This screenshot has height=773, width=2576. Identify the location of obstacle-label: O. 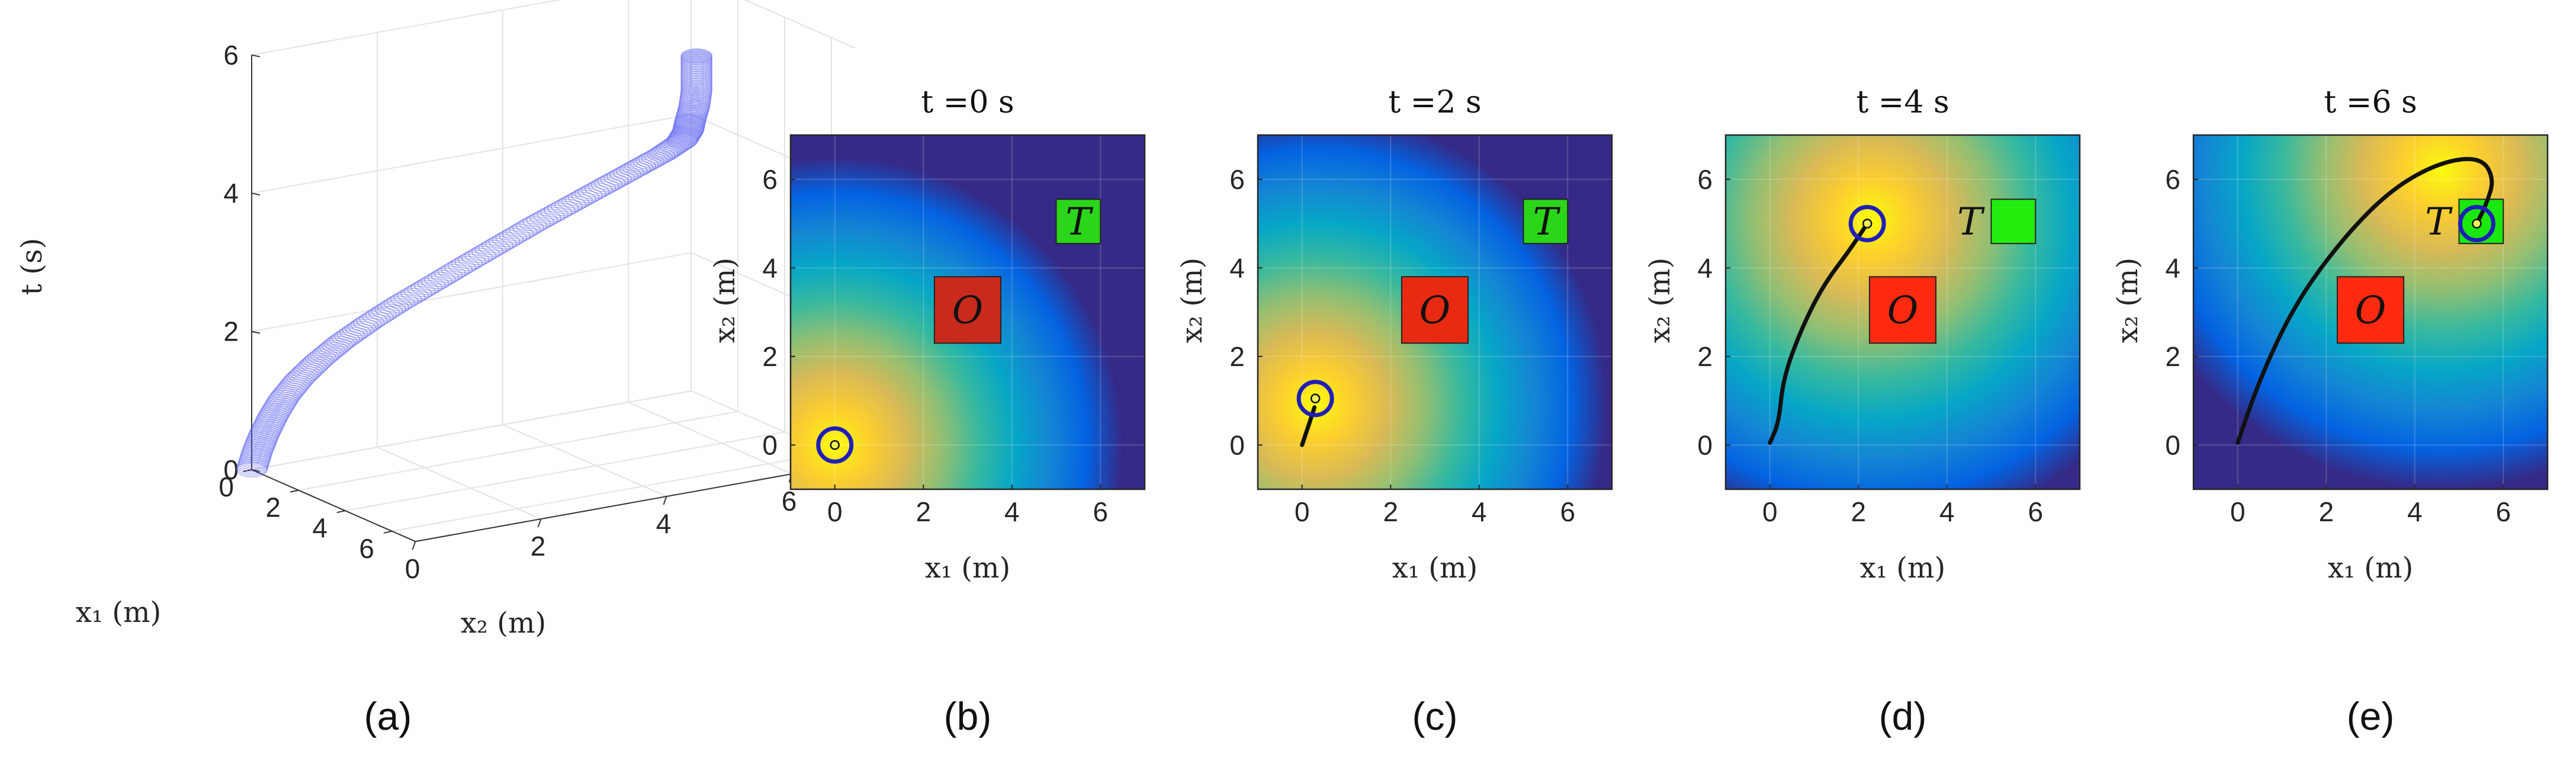
(1434, 310).